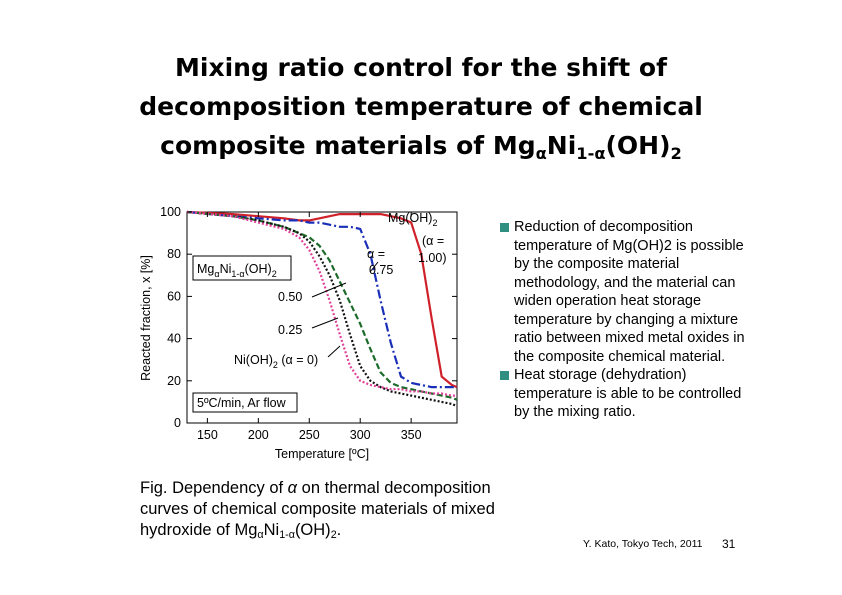 The width and height of the screenshot is (842, 595). I want to click on annotation-text: Ni, so click(226, 269).